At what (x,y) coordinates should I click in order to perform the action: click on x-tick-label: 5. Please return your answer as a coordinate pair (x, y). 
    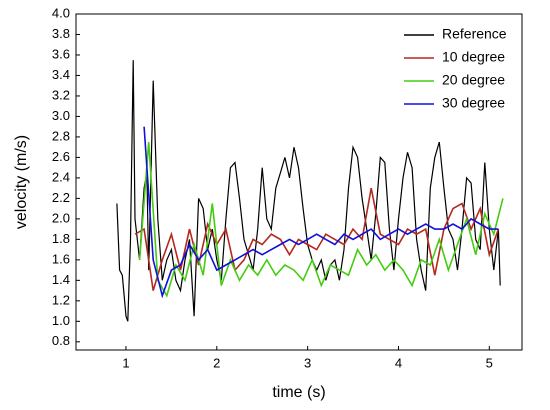
    Looking at the image, I should click on (489, 362).